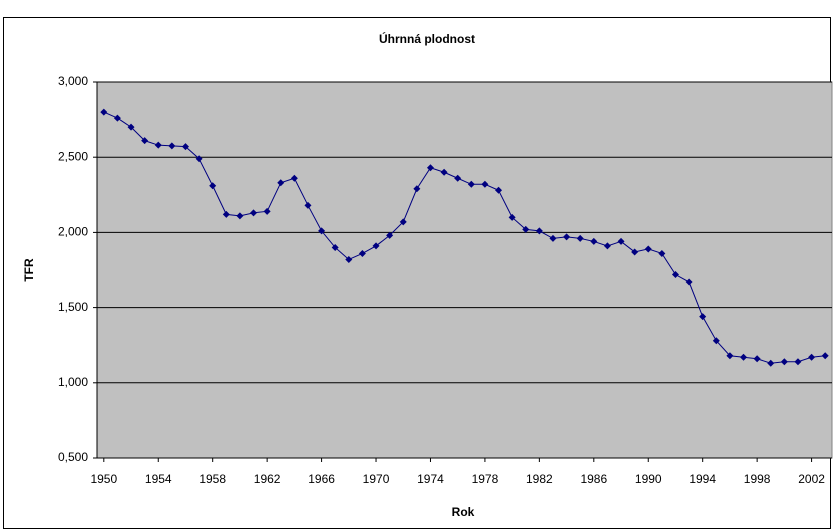 This screenshot has height=530, width=834. What do you see at coordinates (73, 156) in the screenshot?
I see `y-tick-label: 2,500` at bounding box center [73, 156].